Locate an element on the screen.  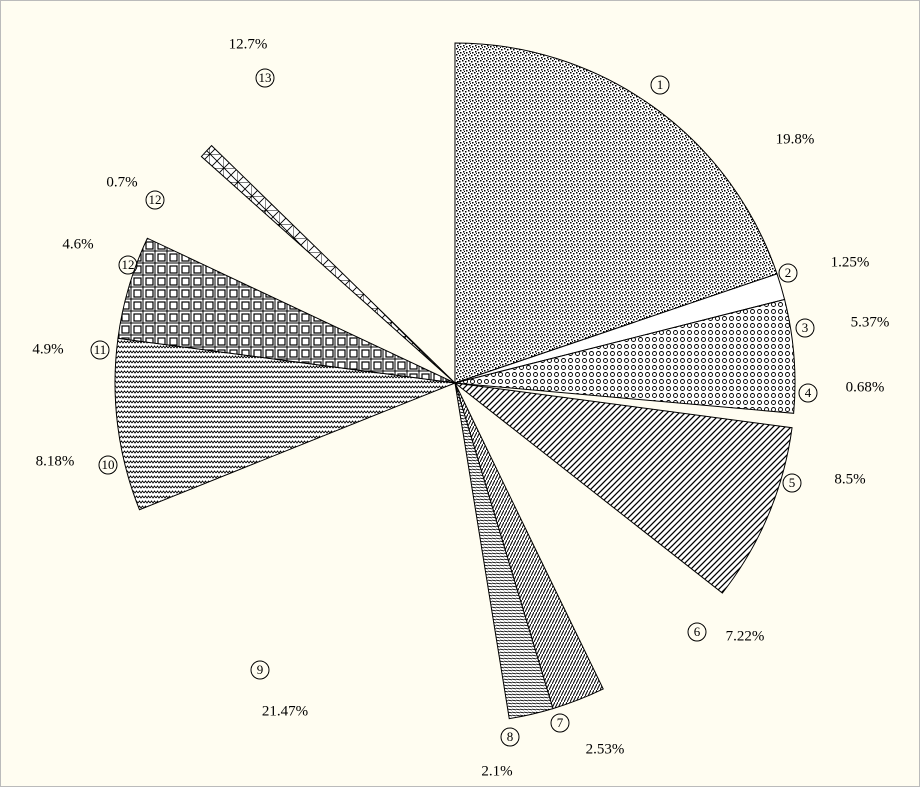
slice-percent: 1.25% is located at coordinates (850, 262).